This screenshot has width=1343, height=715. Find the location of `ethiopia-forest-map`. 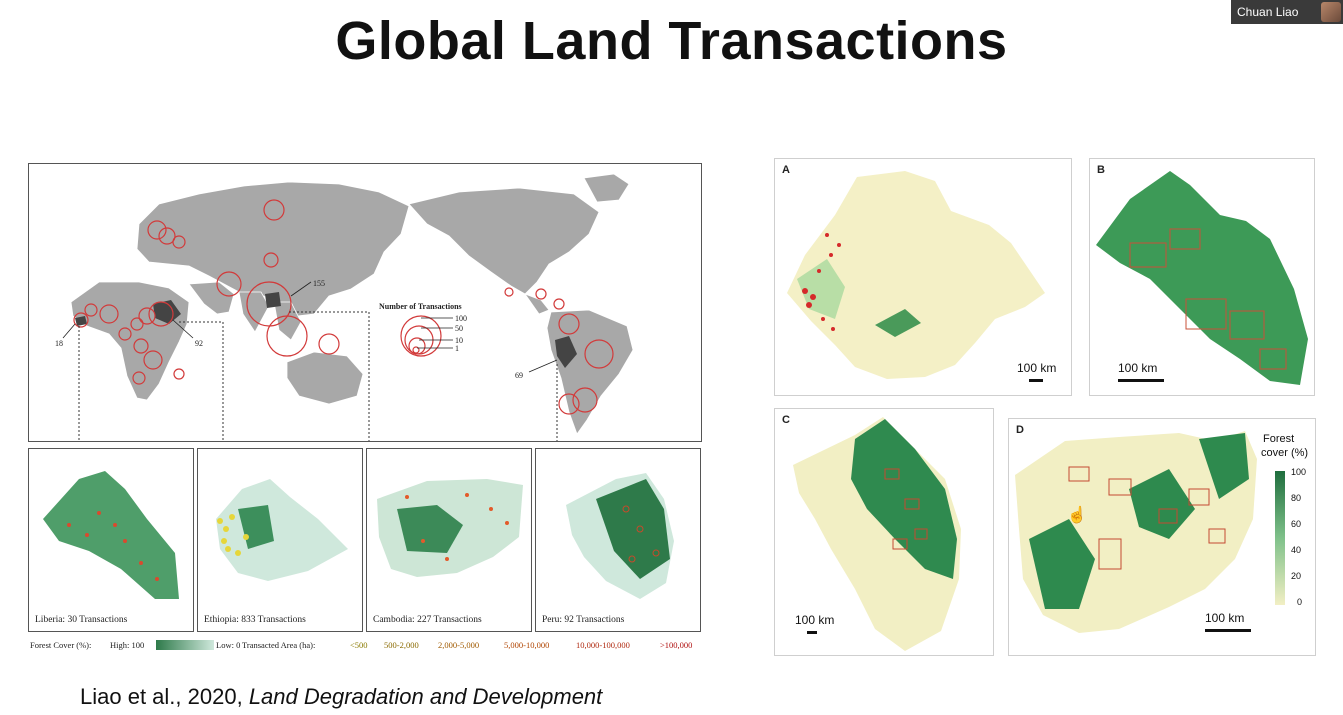

ethiopia-forest-map is located at coordinates (282, 530).